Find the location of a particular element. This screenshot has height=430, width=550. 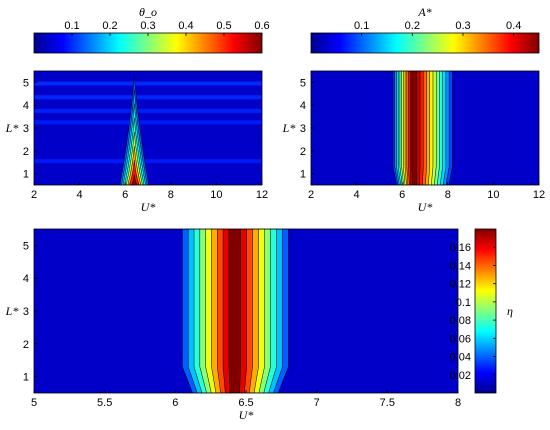

colorbar-tick-label: 0.5 is located at coordinates (223, 26).